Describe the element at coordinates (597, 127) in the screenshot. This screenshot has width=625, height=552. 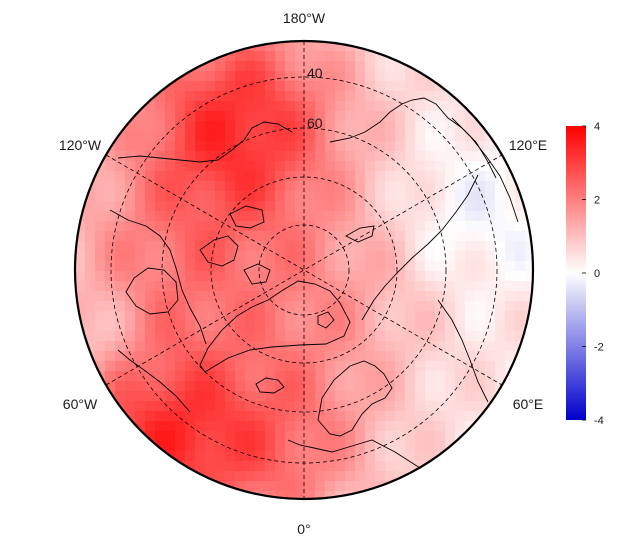
I see `colorbar-tick-label: 4` at that location.